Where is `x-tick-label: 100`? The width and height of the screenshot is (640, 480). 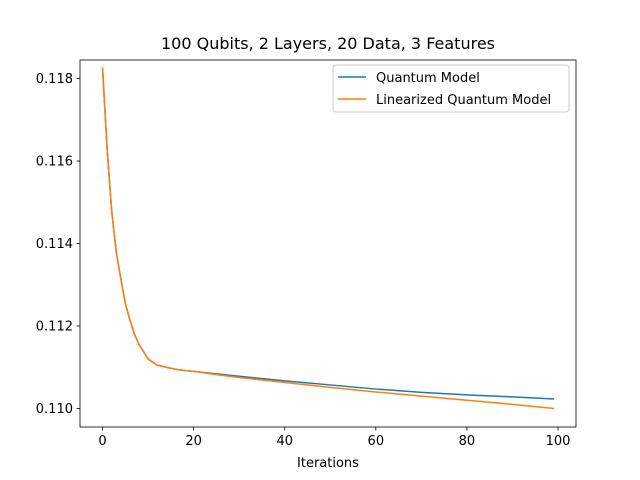 x-tick-label: 100 is located at coordinates (558, 441).